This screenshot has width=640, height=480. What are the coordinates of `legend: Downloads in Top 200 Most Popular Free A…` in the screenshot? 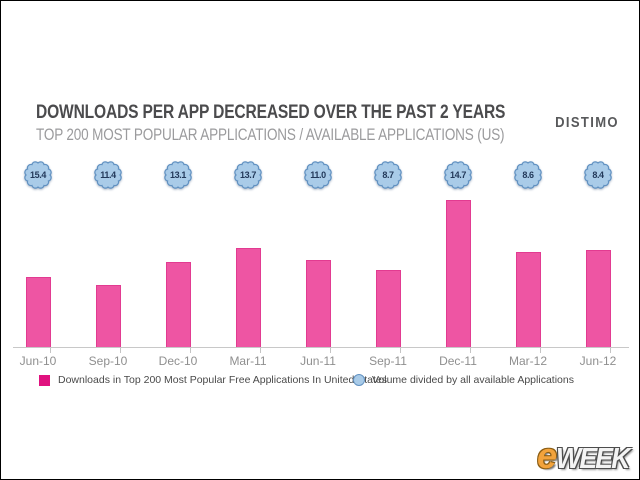 It's located at (320, 383).